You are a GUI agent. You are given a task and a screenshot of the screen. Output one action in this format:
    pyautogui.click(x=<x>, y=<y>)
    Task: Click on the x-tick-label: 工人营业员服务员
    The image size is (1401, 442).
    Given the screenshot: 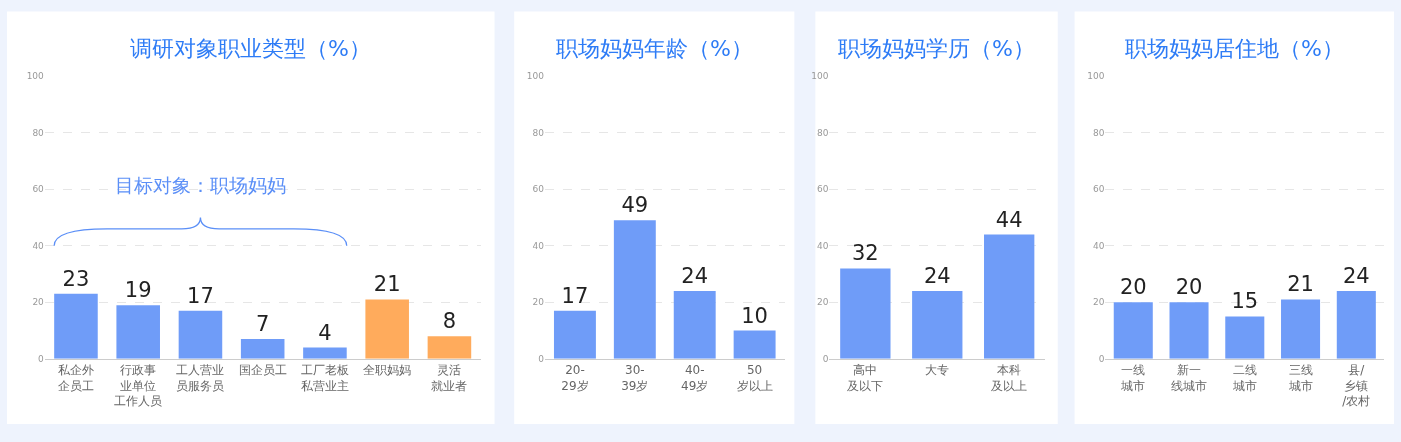 What is the action you would take?
    pyautogui.click(x=200, y=378)
    